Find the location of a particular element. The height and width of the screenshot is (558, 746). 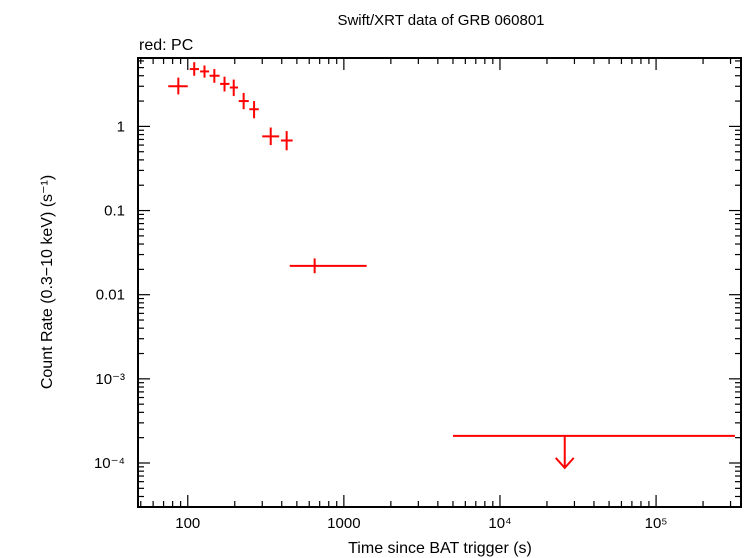

x-tick-label: 100 is located at coordinates (187, 523).